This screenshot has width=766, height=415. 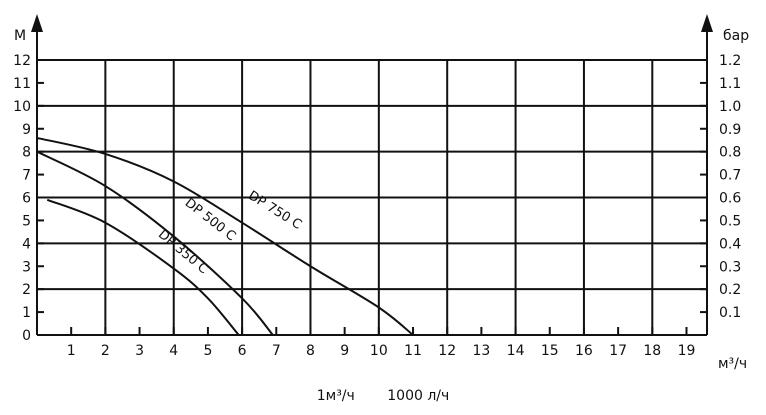 I want to click on y2-tick-label: 0.1, so click(x=730, y=313).